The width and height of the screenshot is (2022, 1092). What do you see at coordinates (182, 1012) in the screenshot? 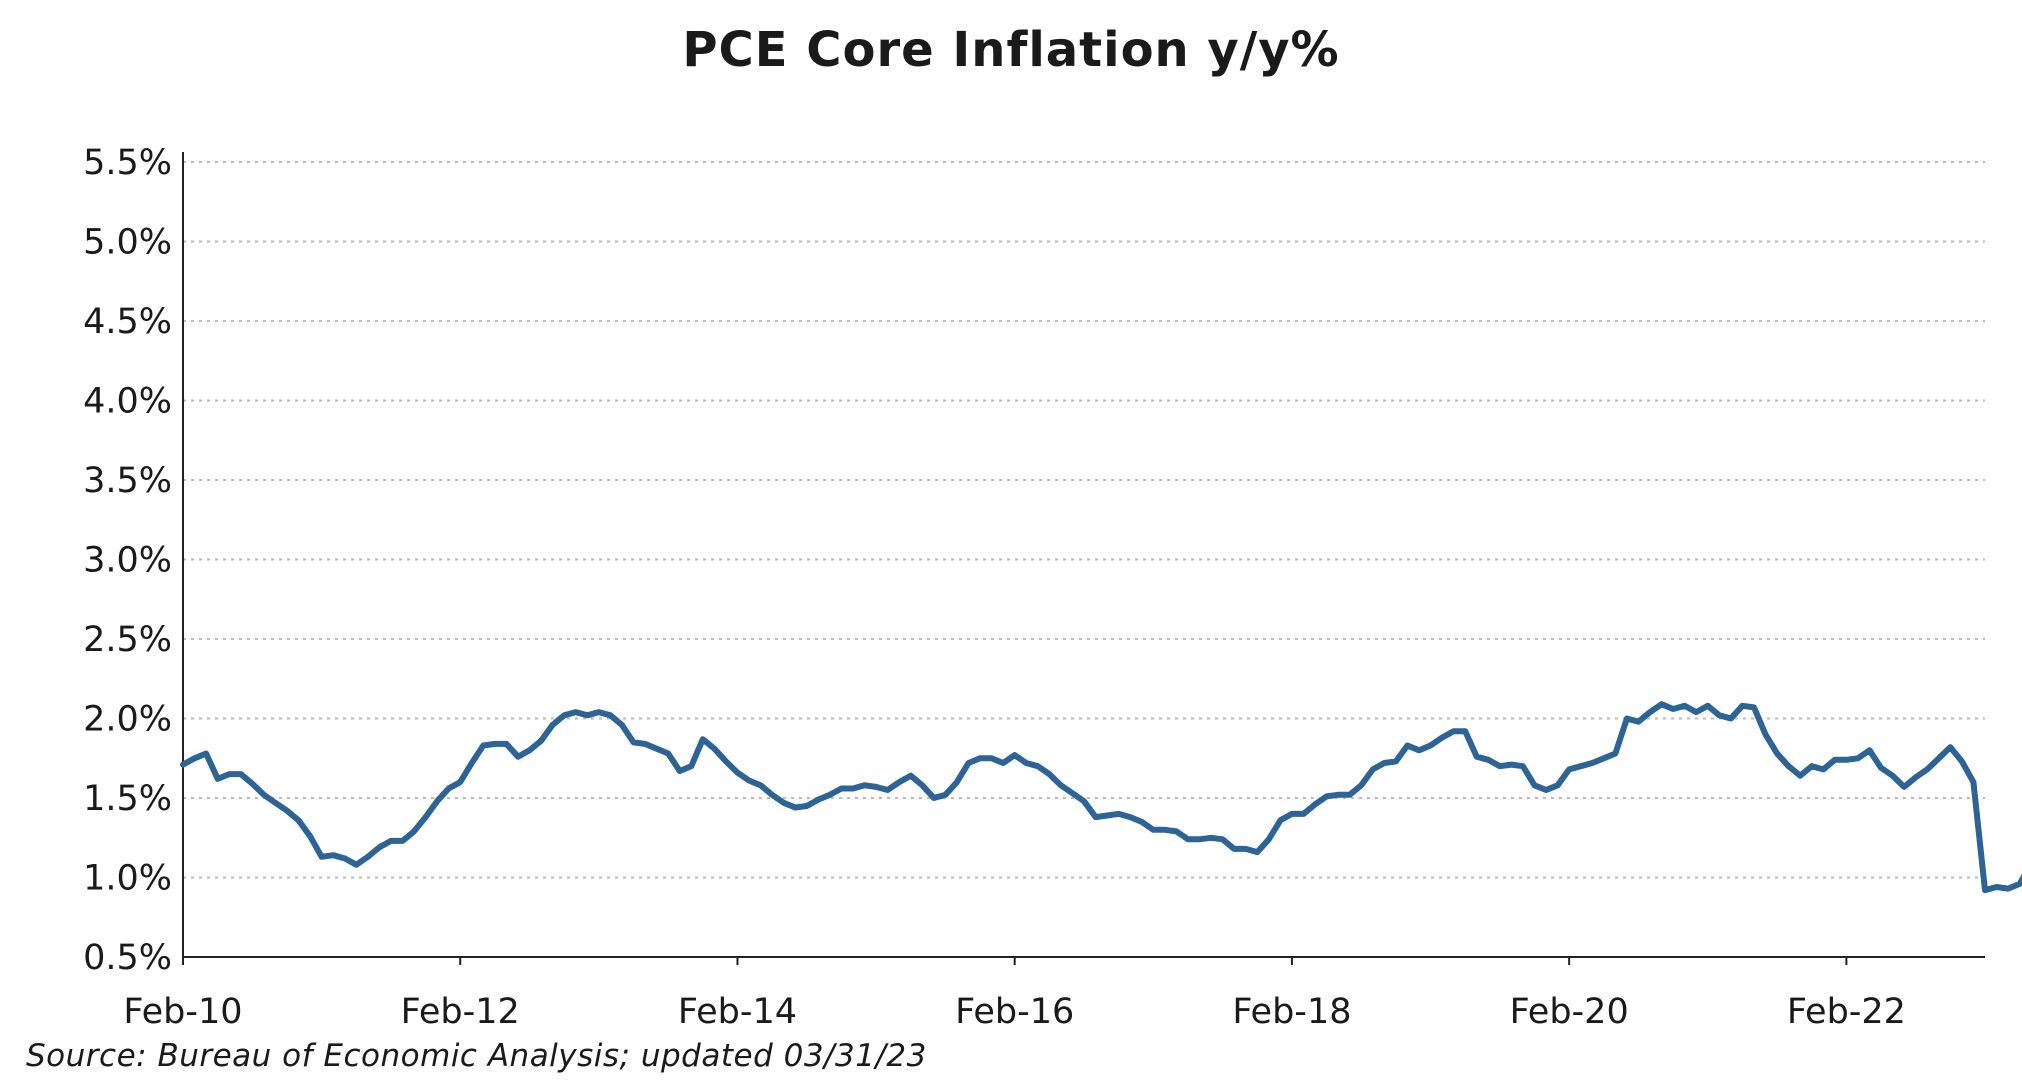
I see `x-tick-label: Feb-10` at bounding box center [182, 1012].